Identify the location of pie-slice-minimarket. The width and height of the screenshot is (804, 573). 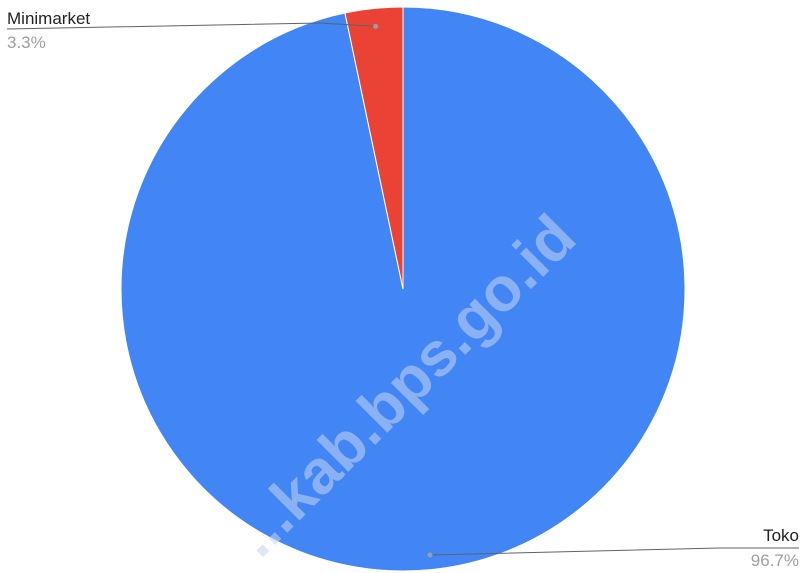
(374, 148).